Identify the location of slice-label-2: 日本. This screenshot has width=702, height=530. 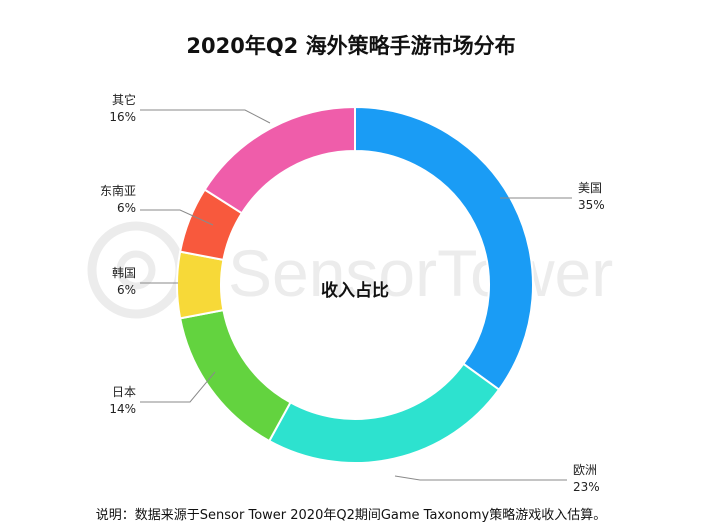
(124, 392).